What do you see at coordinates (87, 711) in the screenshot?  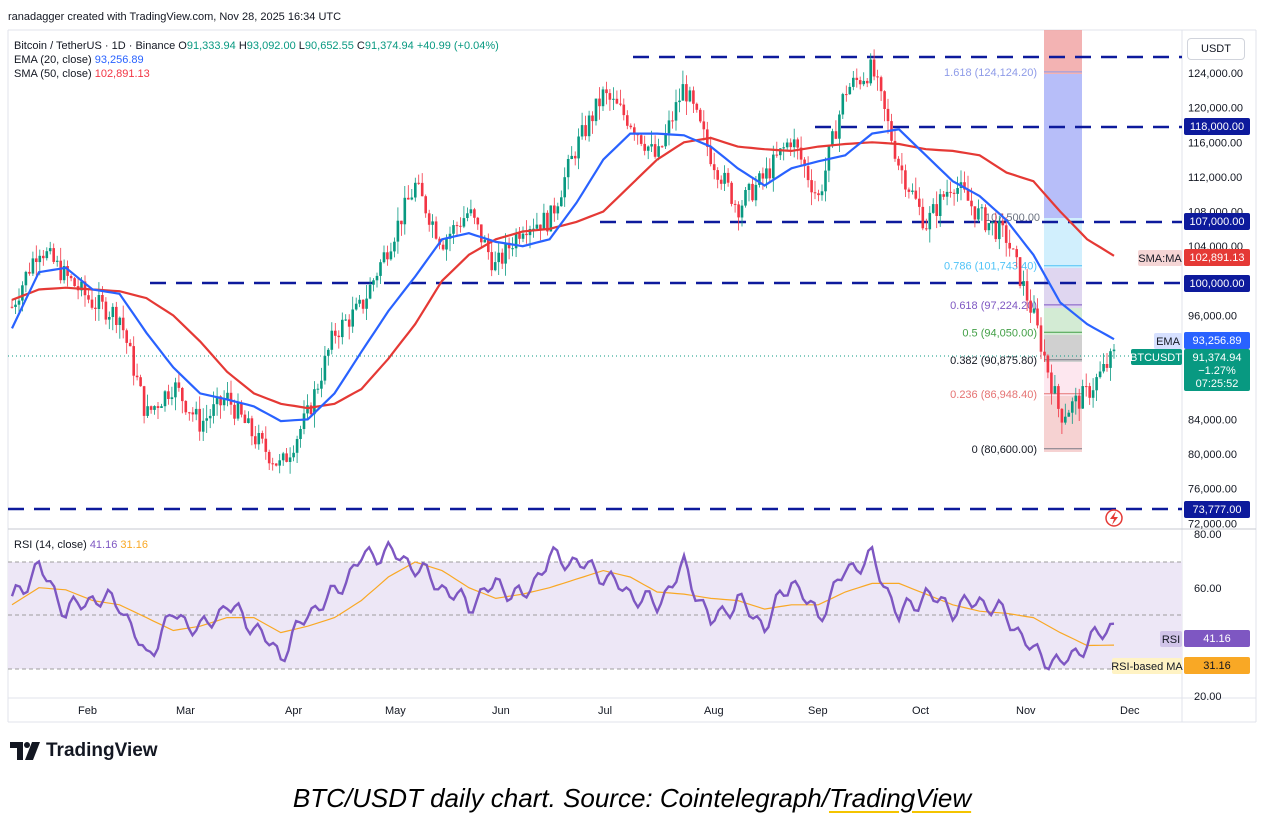 I see `time-axis-label: Feb` at bounding box center [87, 711].